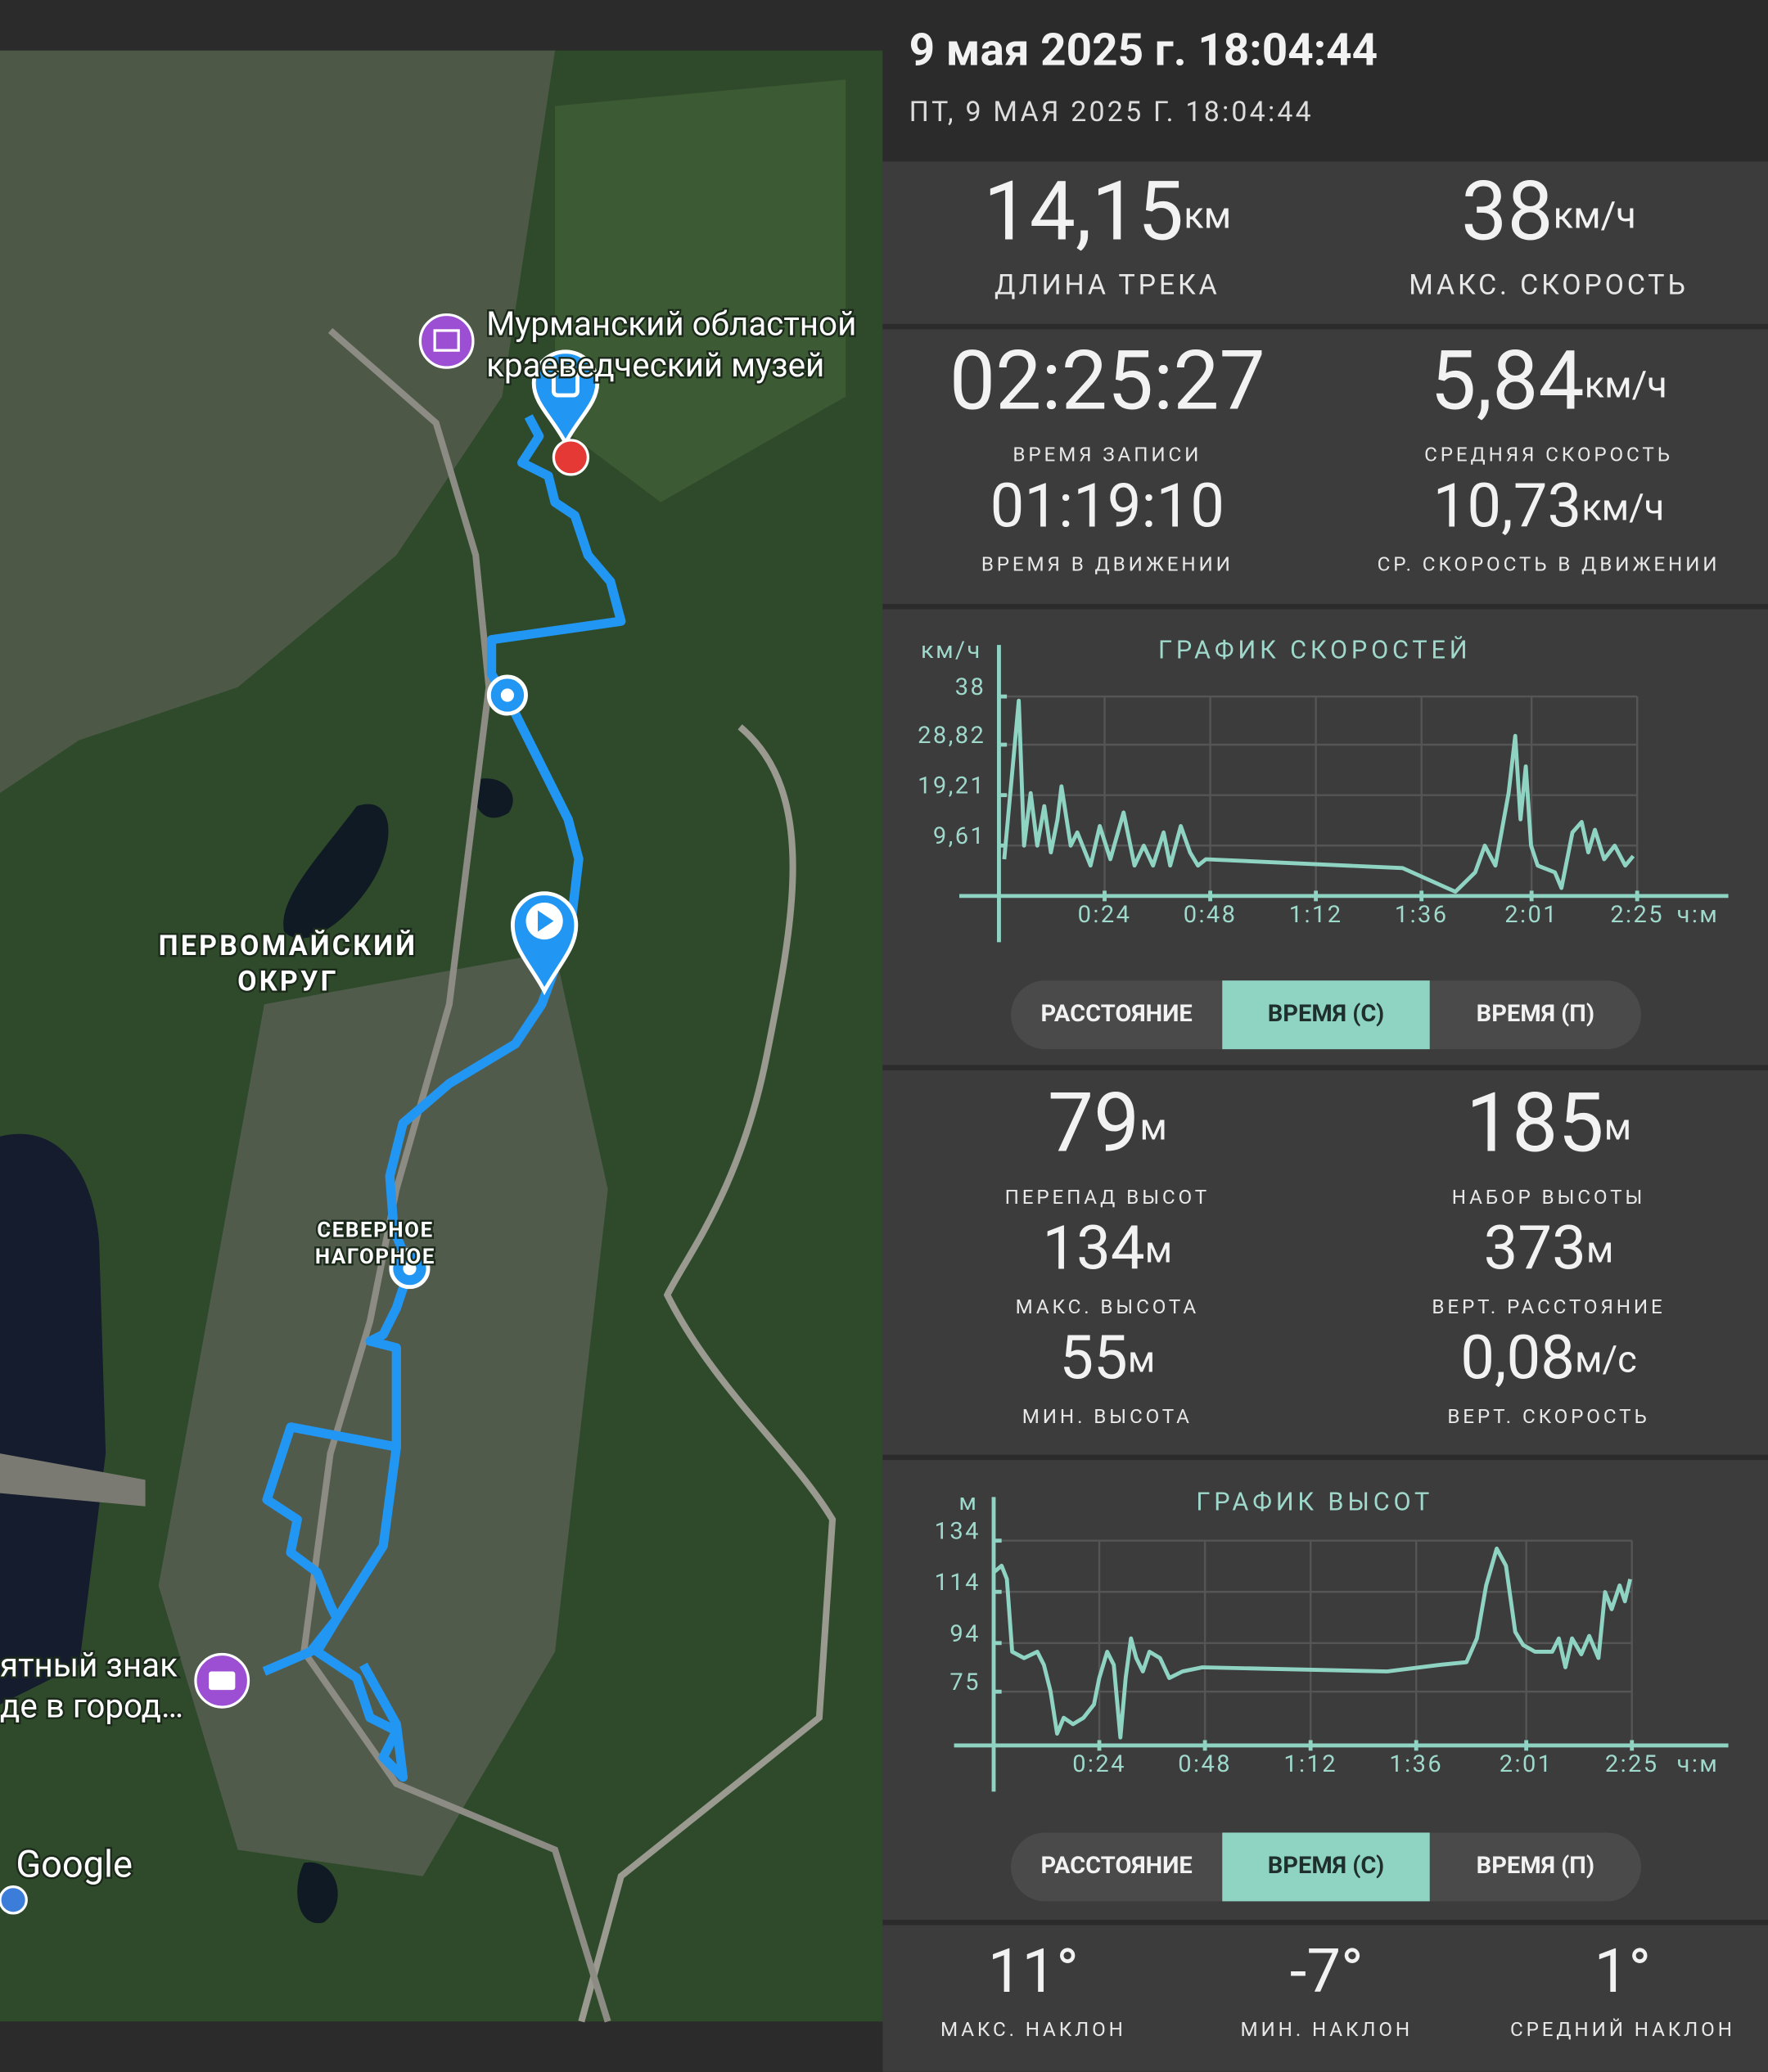 The image size is (1768, 2072). I want to click on stat-value: 79м, so click(1108, 1124).